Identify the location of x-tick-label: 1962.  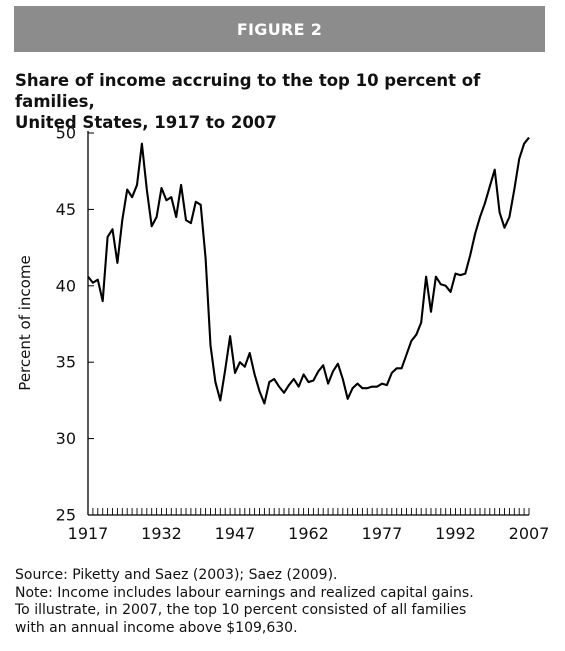
(308, 533).